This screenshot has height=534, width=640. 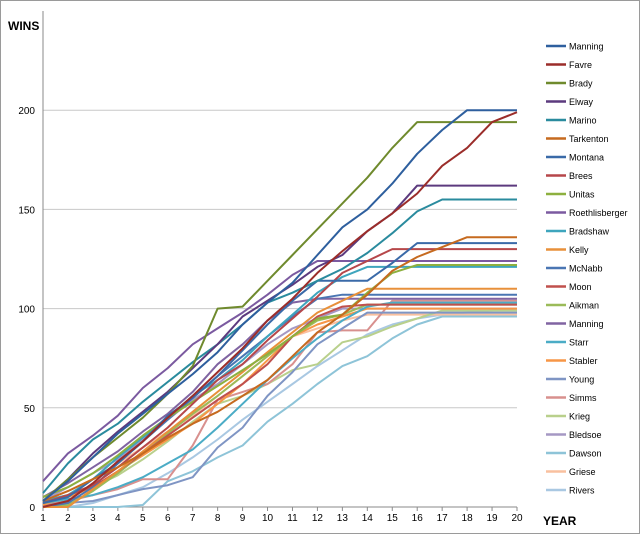 I want to click on x-tick-label: 9, so click(x=243, y=518).